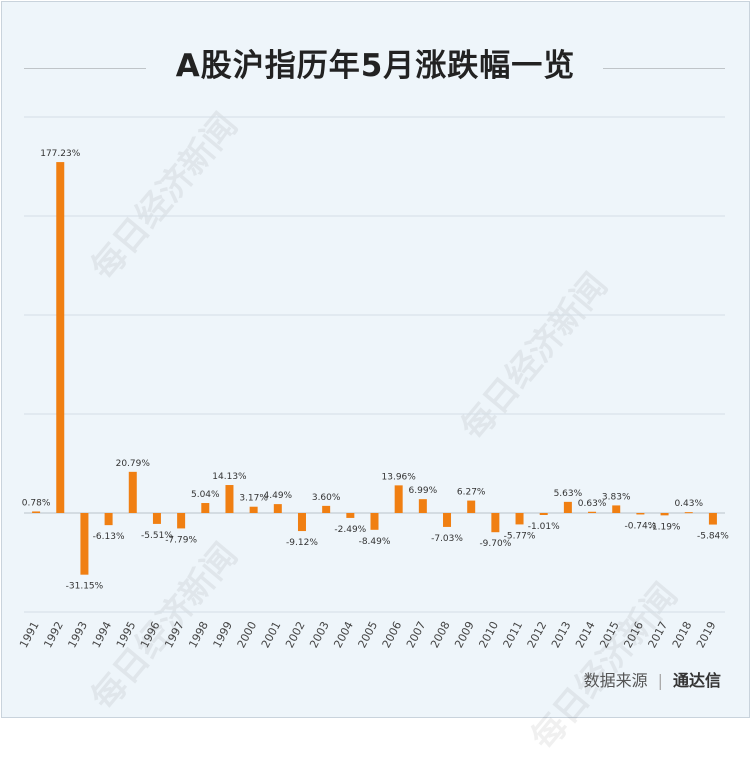 This screenshot has height=758, width=751. Describe the element at coordinates (60, 154) in the screenshot. I see `data-label-1992: 177.23%` at that location.